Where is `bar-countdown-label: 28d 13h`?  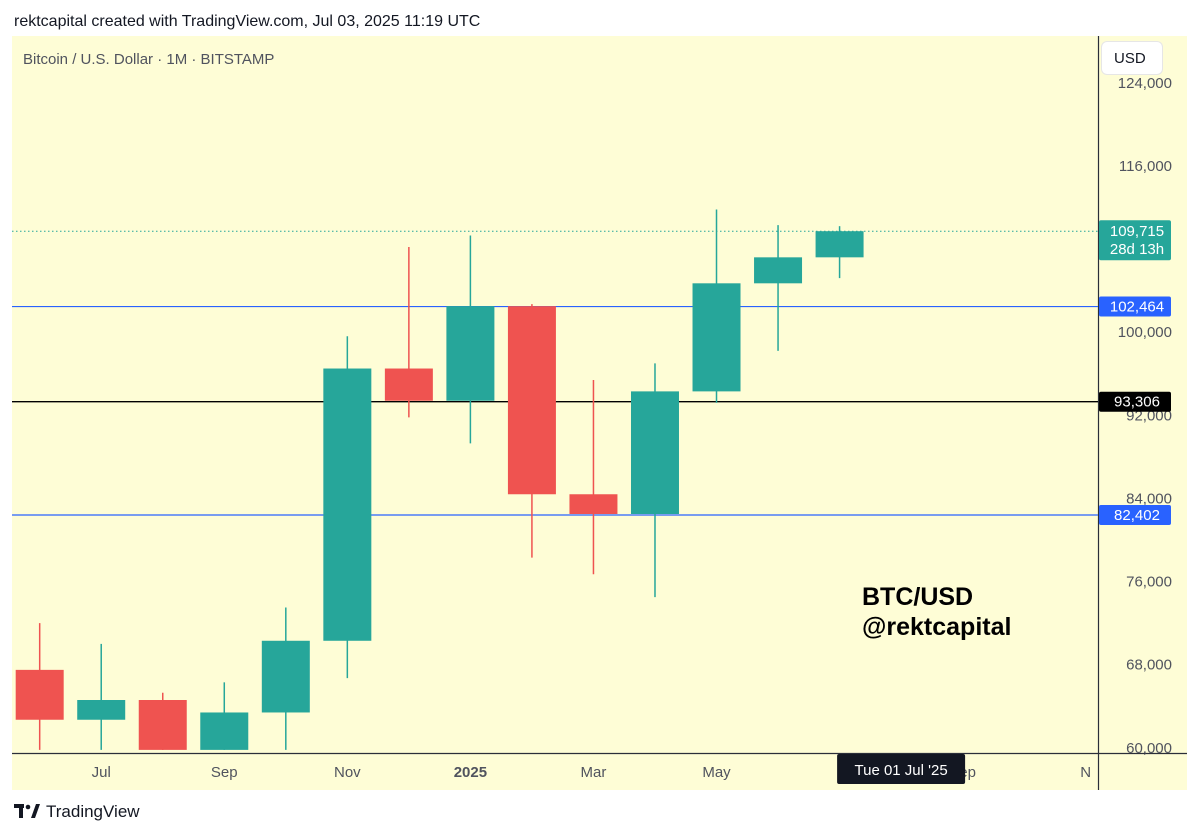 bar-countdown-label: 28d 13h is located at coordinates (1137, 249).